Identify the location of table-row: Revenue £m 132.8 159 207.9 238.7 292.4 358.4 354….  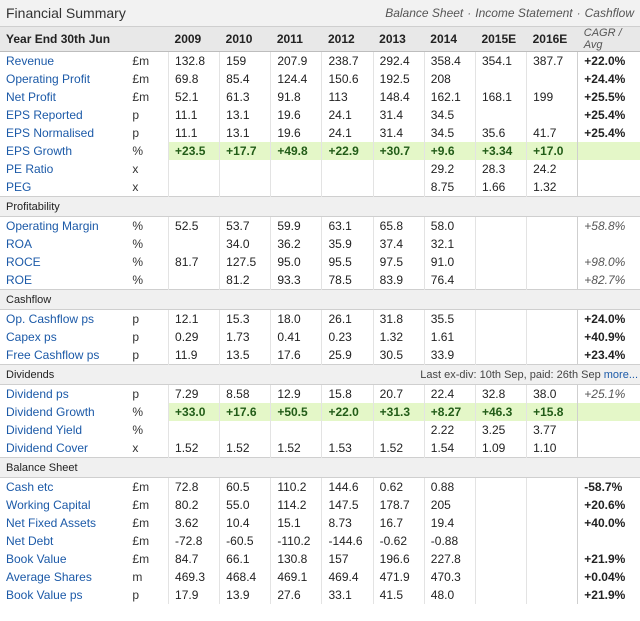
(320, 60).